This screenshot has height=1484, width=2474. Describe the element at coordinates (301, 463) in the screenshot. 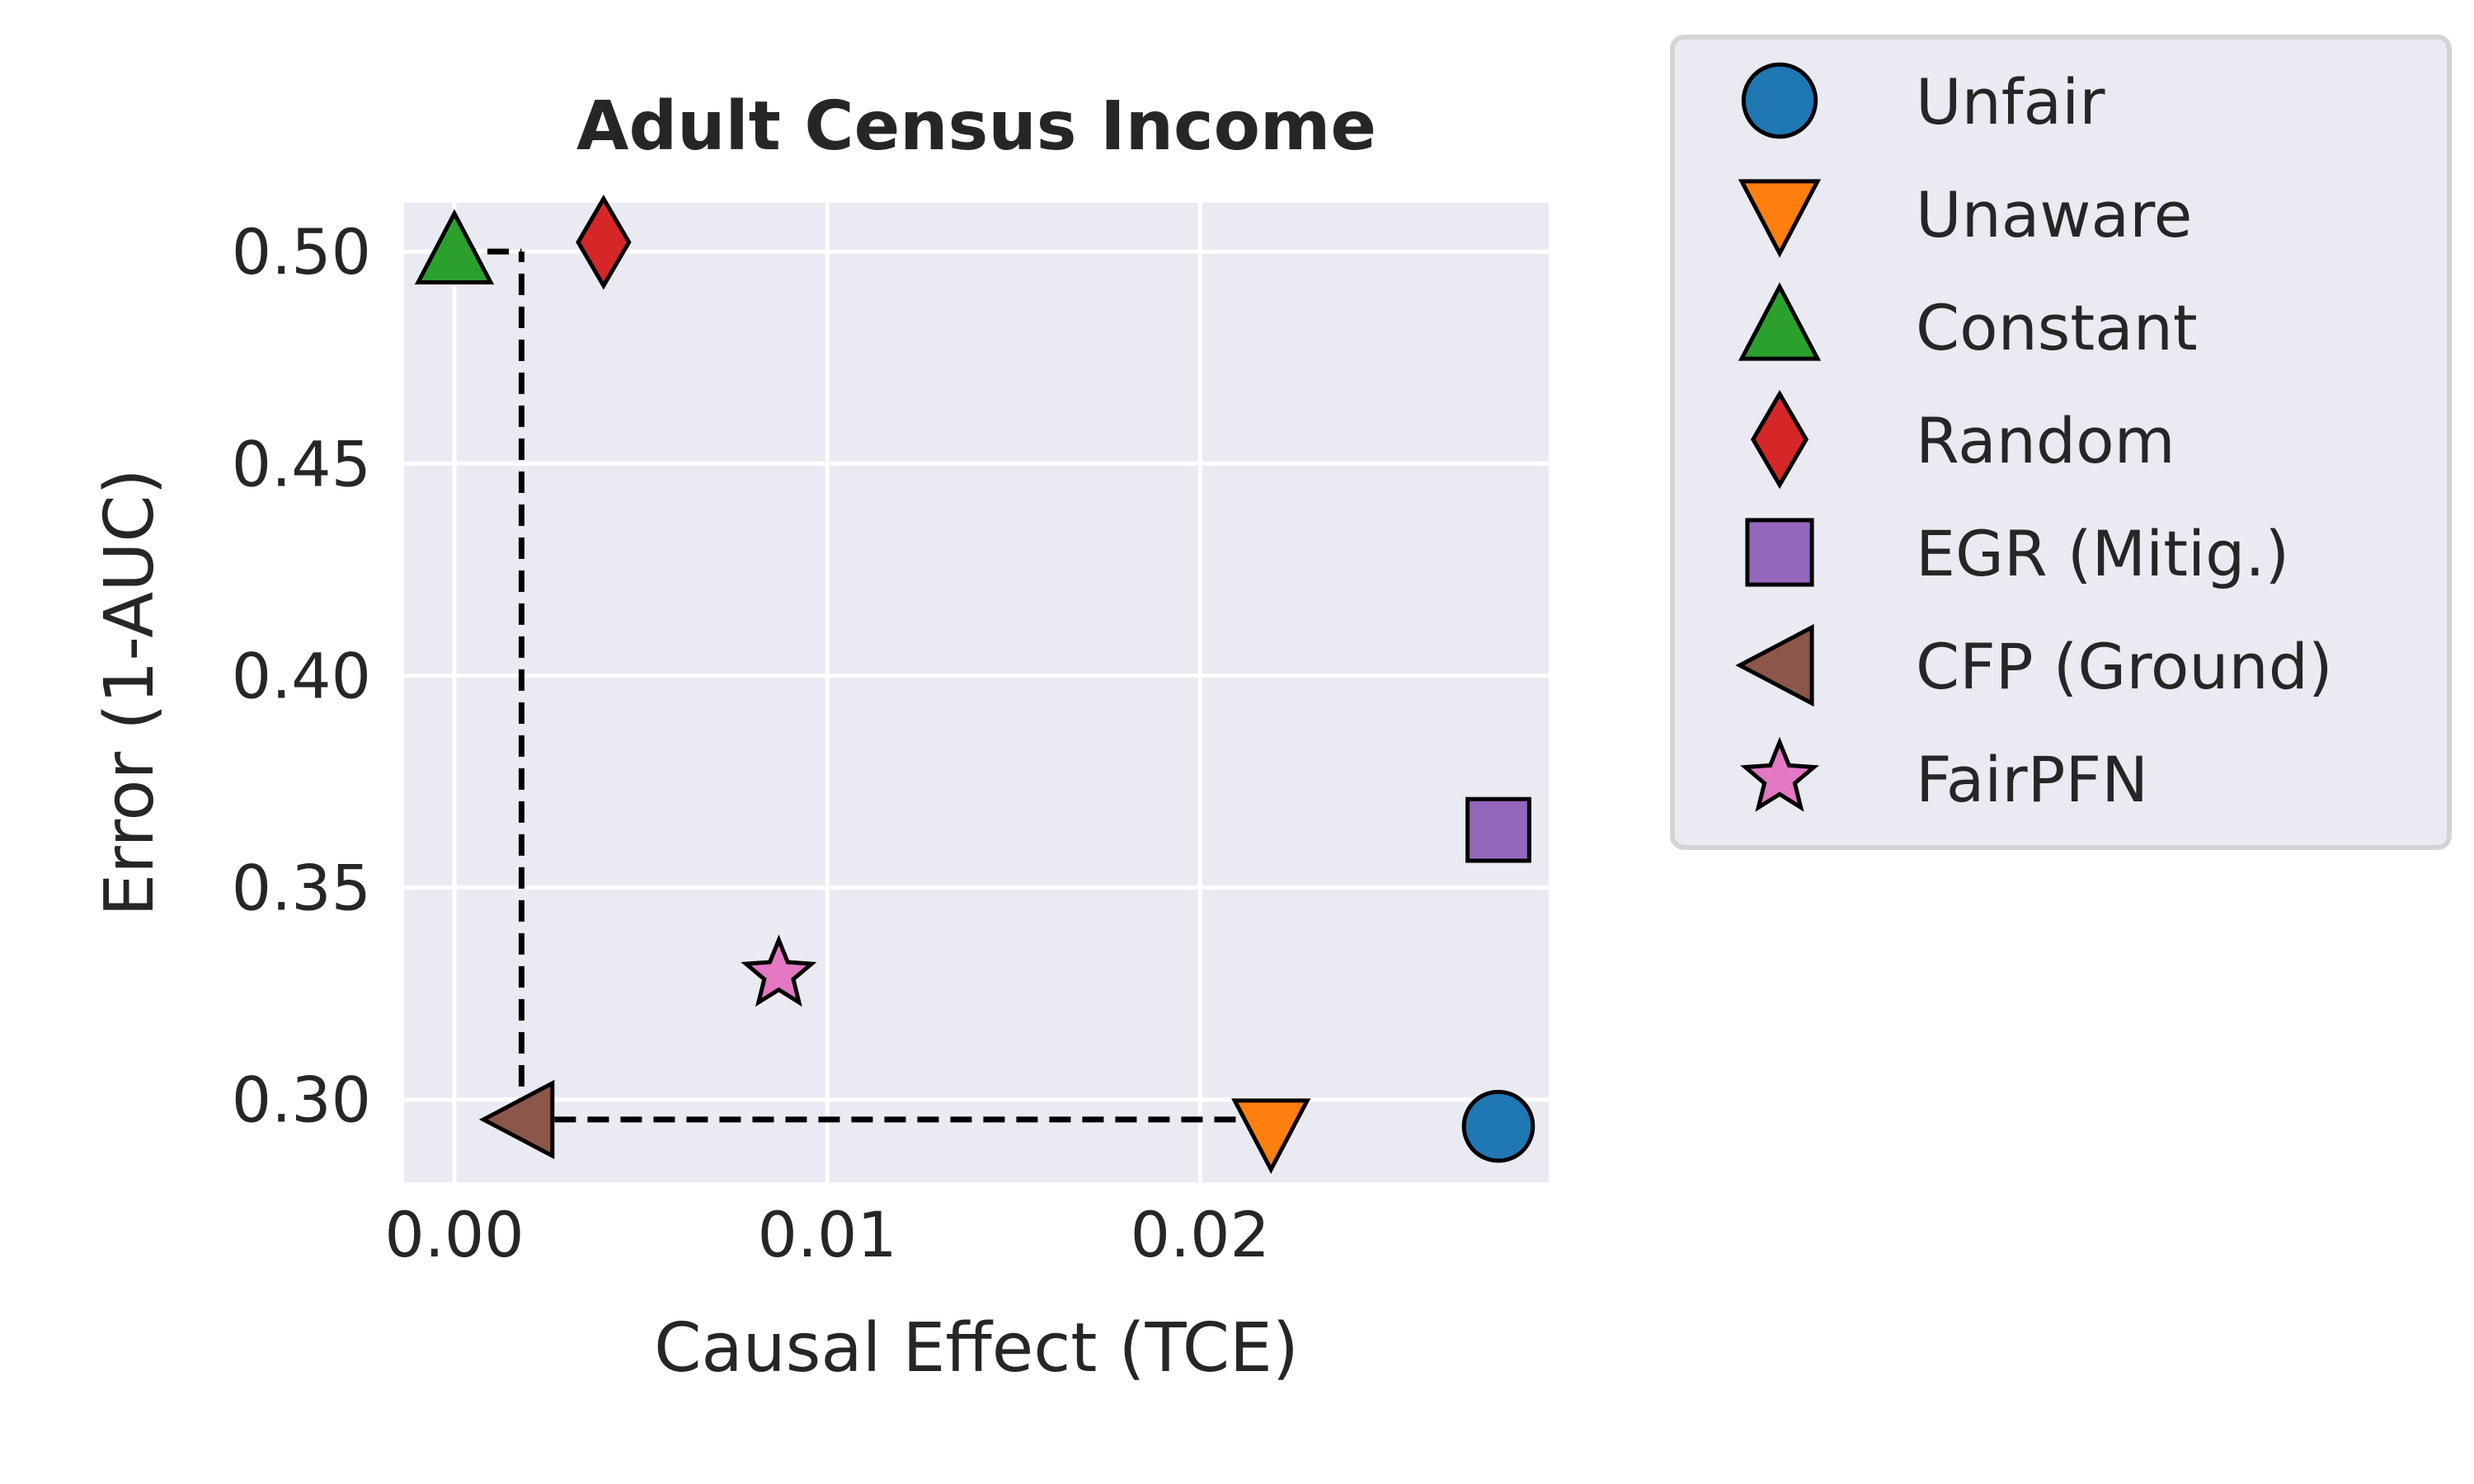

I see `y-tick-label: 0.45` at that location.